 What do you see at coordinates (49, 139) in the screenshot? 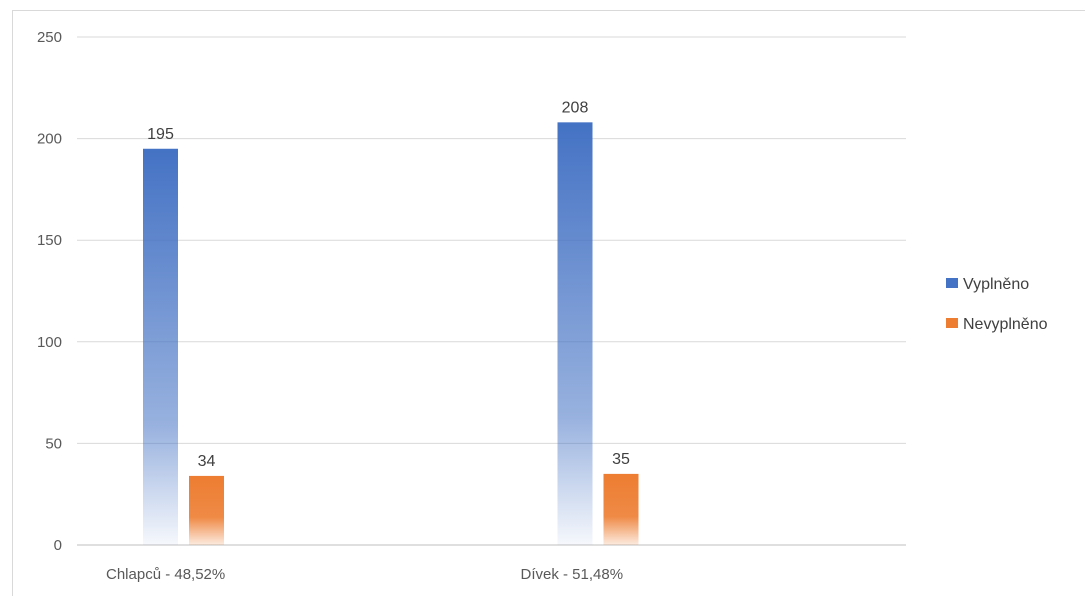
I see `y-tick-label: 200` at bounding box center [49, 139].